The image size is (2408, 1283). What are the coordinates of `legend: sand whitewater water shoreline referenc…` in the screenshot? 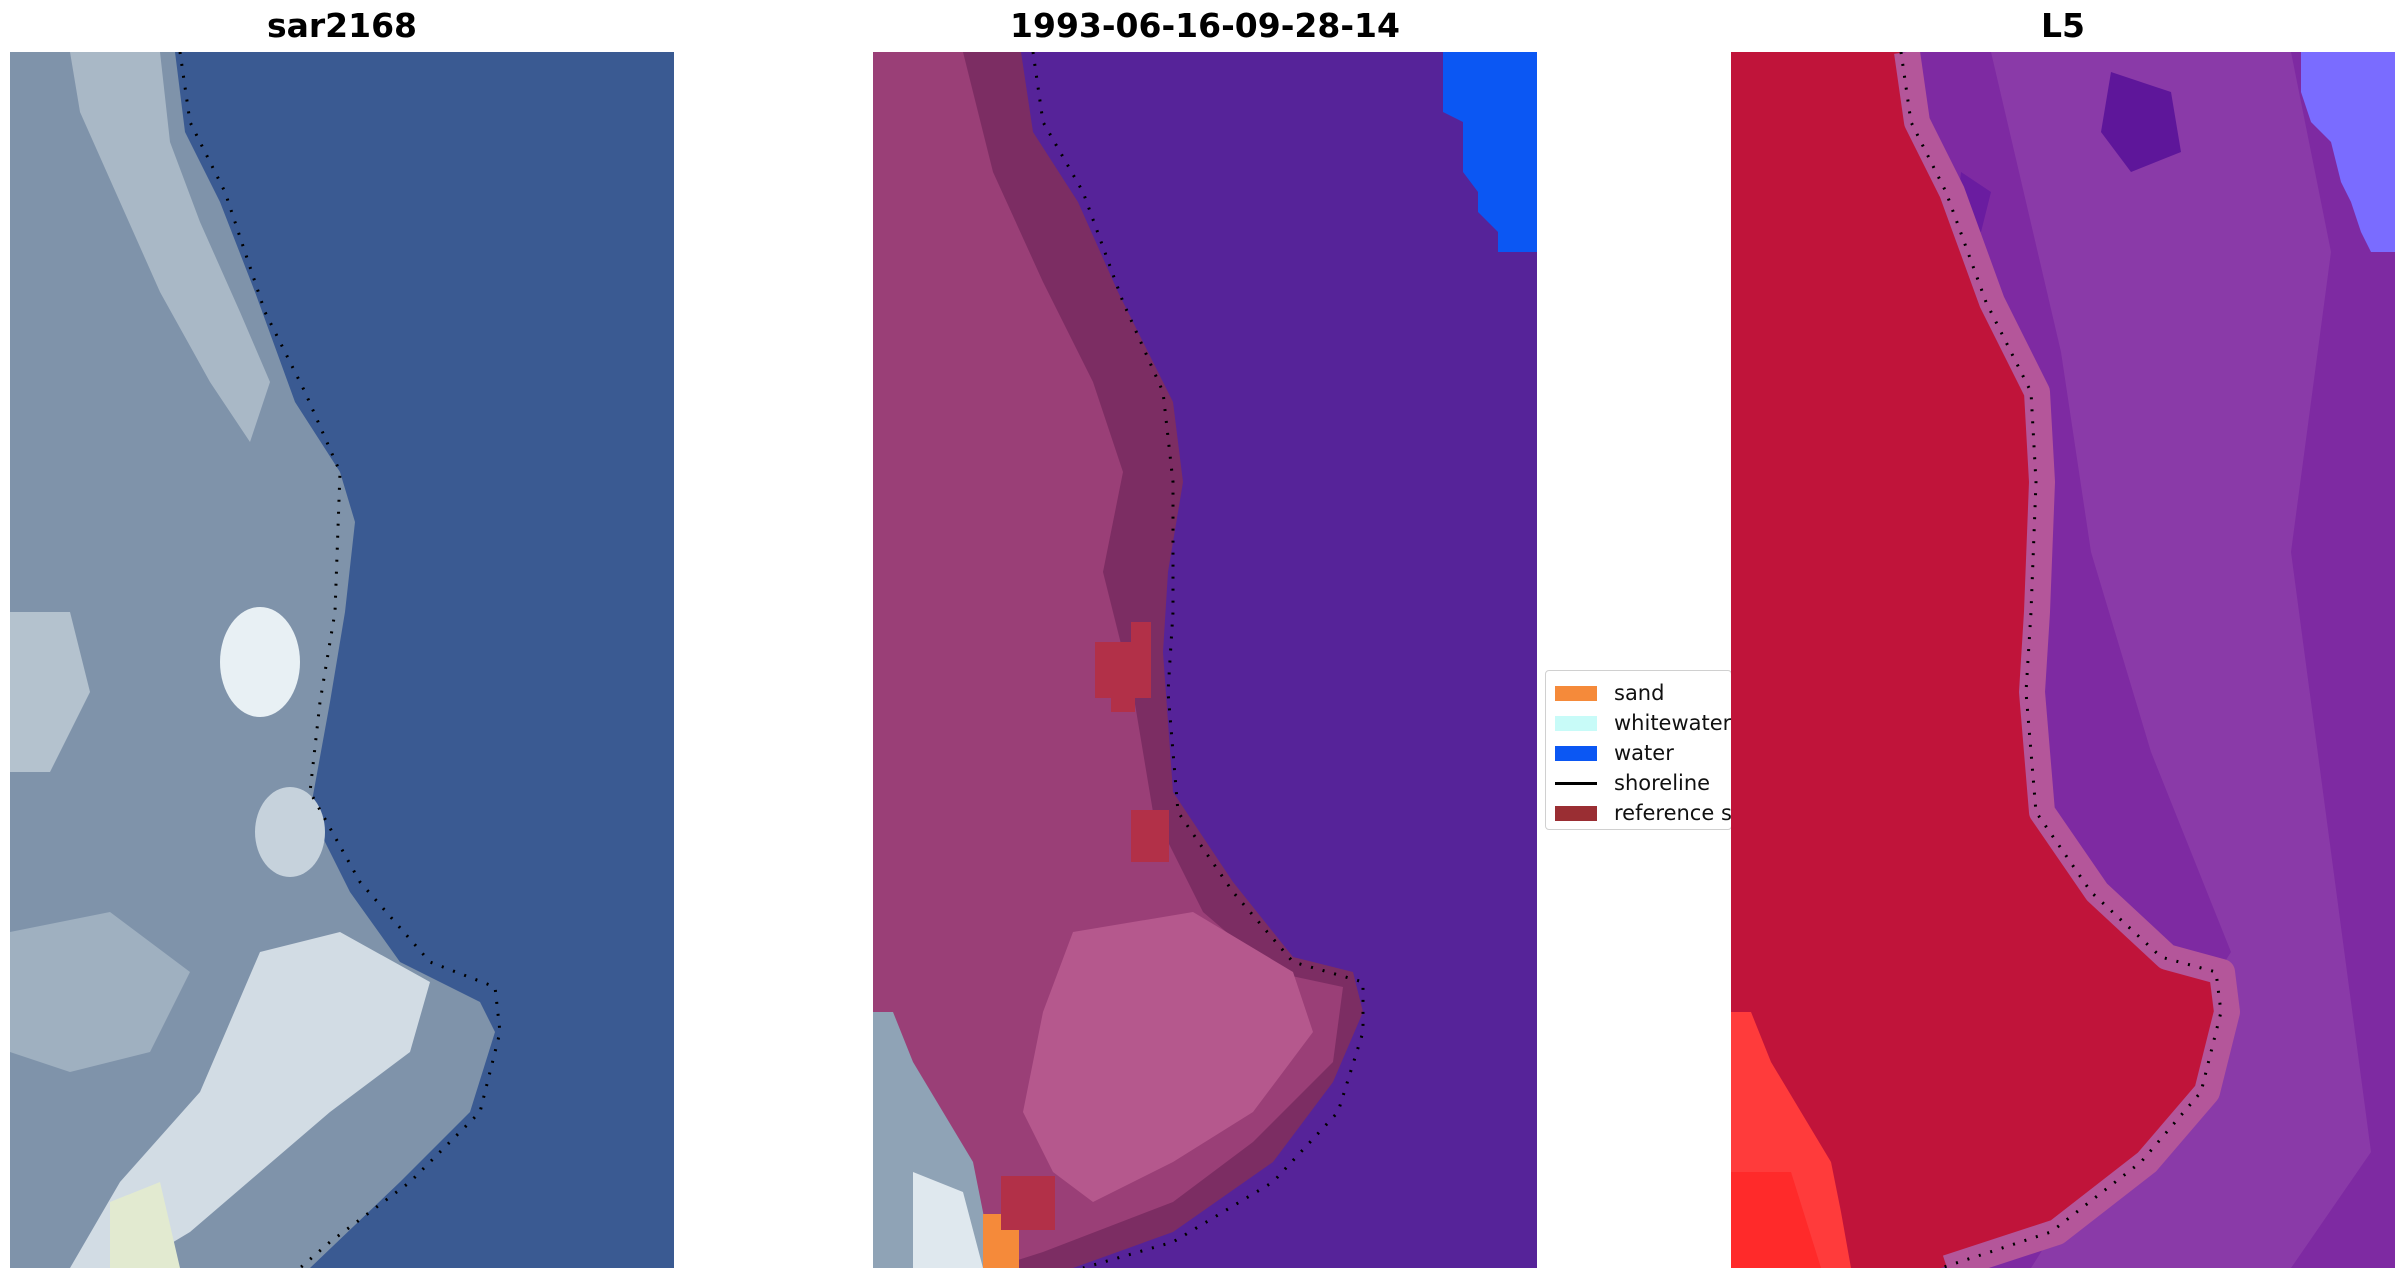 It's located at (1638, 750).